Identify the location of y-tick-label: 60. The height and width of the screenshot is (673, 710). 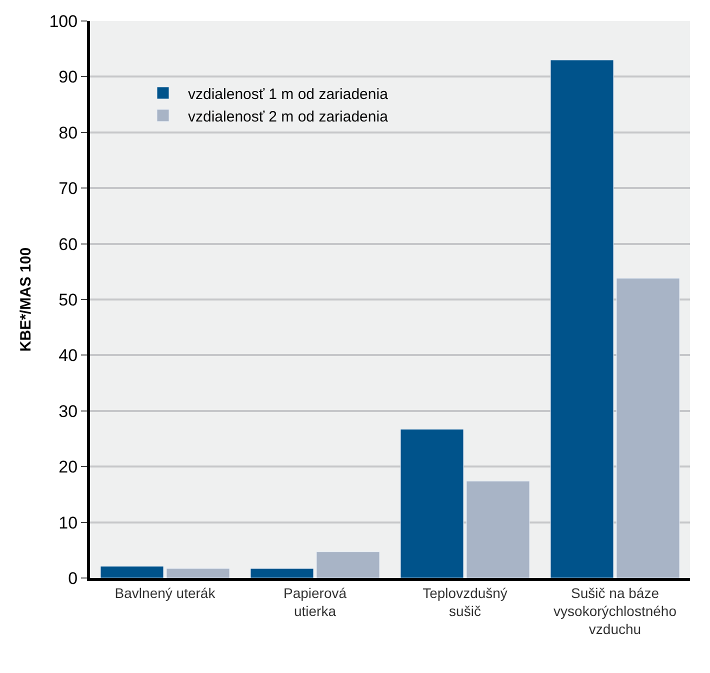
(68, 244).